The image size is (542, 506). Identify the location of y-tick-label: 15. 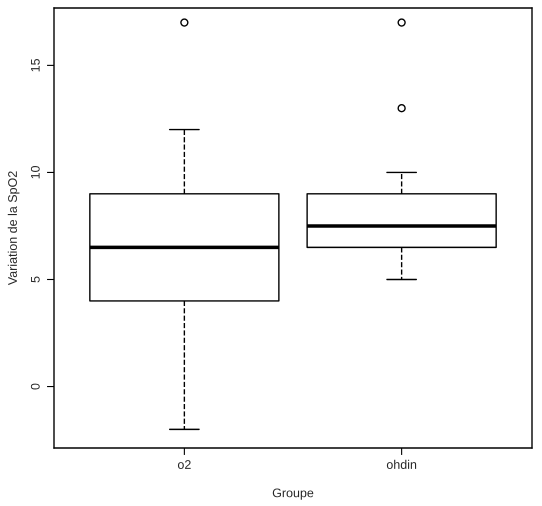
(35, 65).